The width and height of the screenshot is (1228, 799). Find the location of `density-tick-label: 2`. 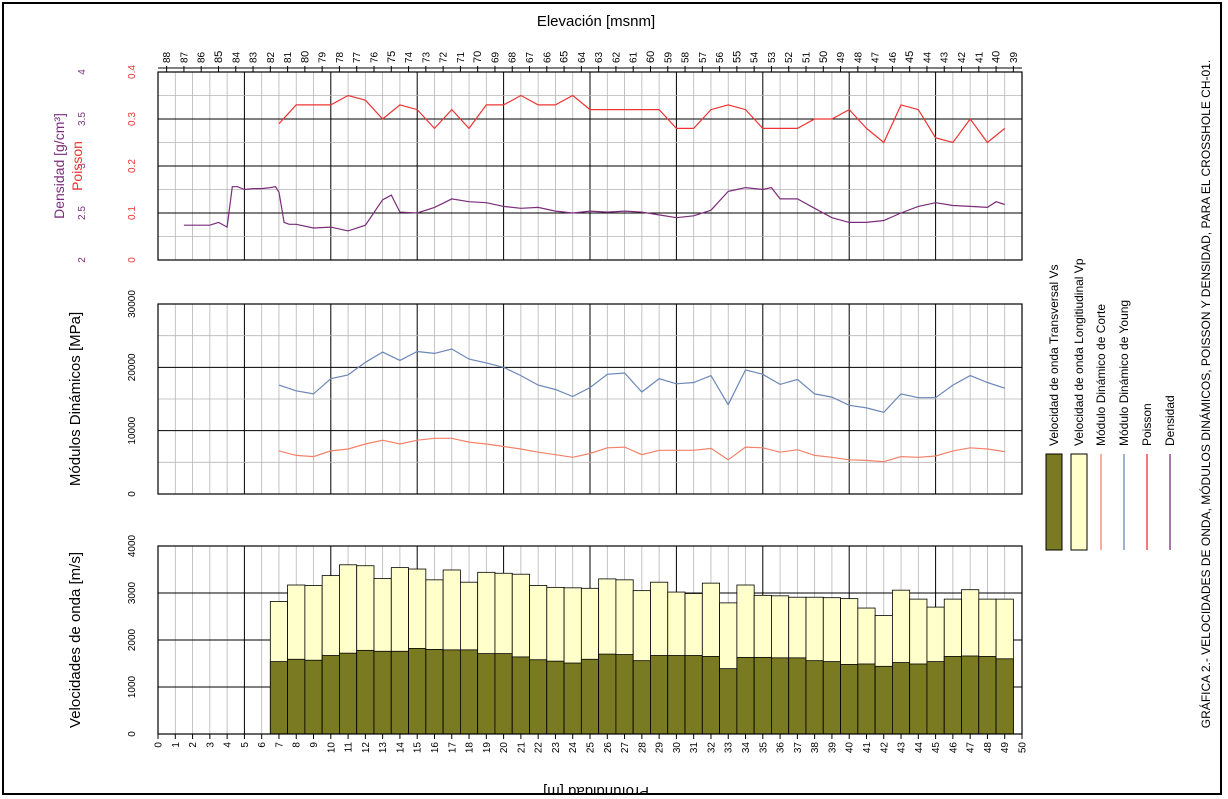

density-tick-label: 2 is located at coordinates (82, 260).